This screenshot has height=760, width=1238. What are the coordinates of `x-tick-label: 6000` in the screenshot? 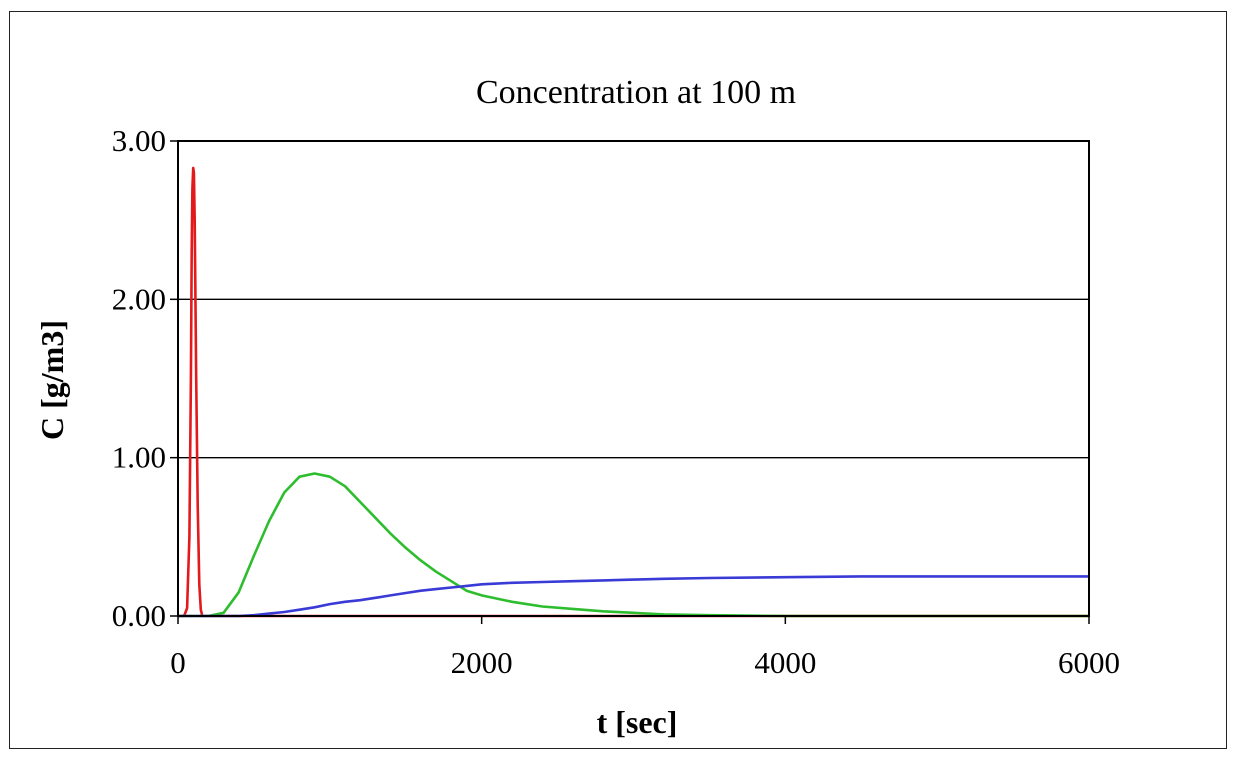 It's located at (1089, 662).